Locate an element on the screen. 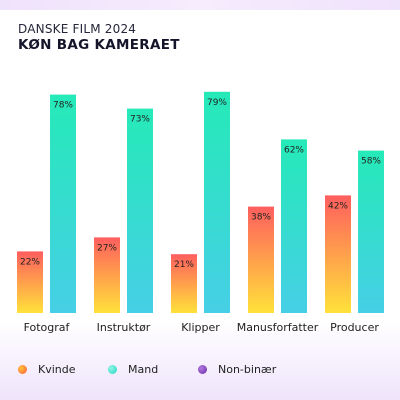 This screenshot has width=400, height=400. chart-title: KØN BAG KAMERAET is located at coordinates (99, 45).